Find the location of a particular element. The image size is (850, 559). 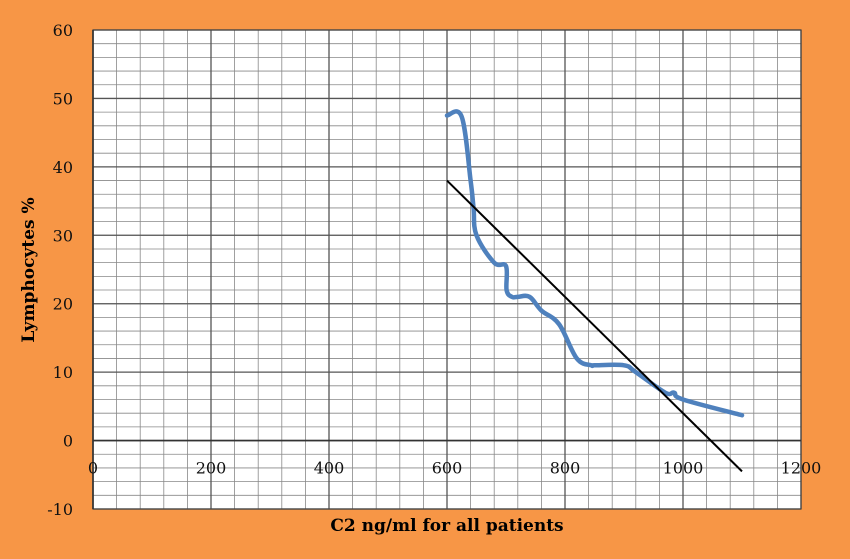

y-tick-labels: -10 0 10 20 30 40 50 60 is located at coordinates (60, 270).